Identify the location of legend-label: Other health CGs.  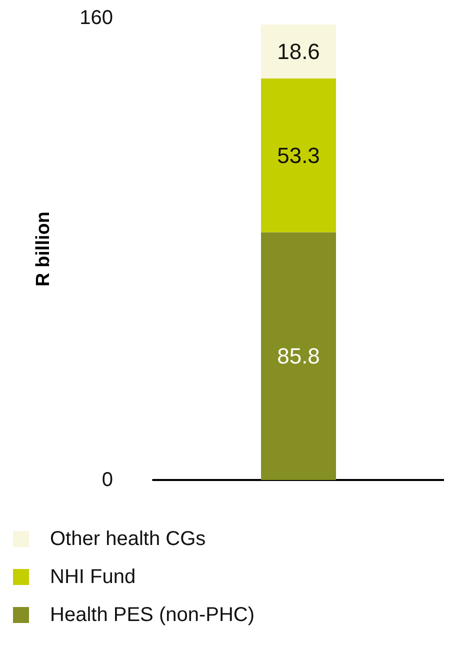
(128, 539).